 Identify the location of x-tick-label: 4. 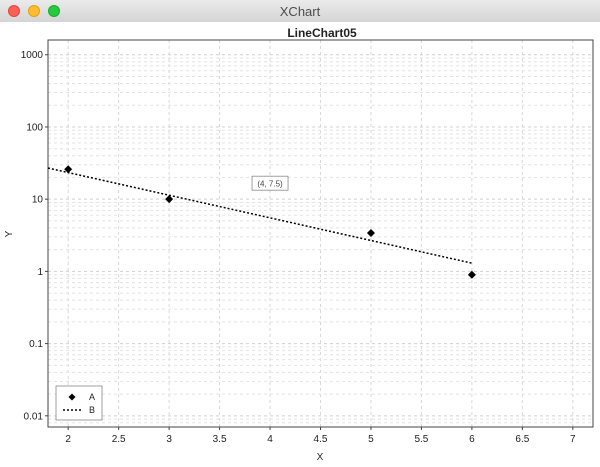
(270, 439).